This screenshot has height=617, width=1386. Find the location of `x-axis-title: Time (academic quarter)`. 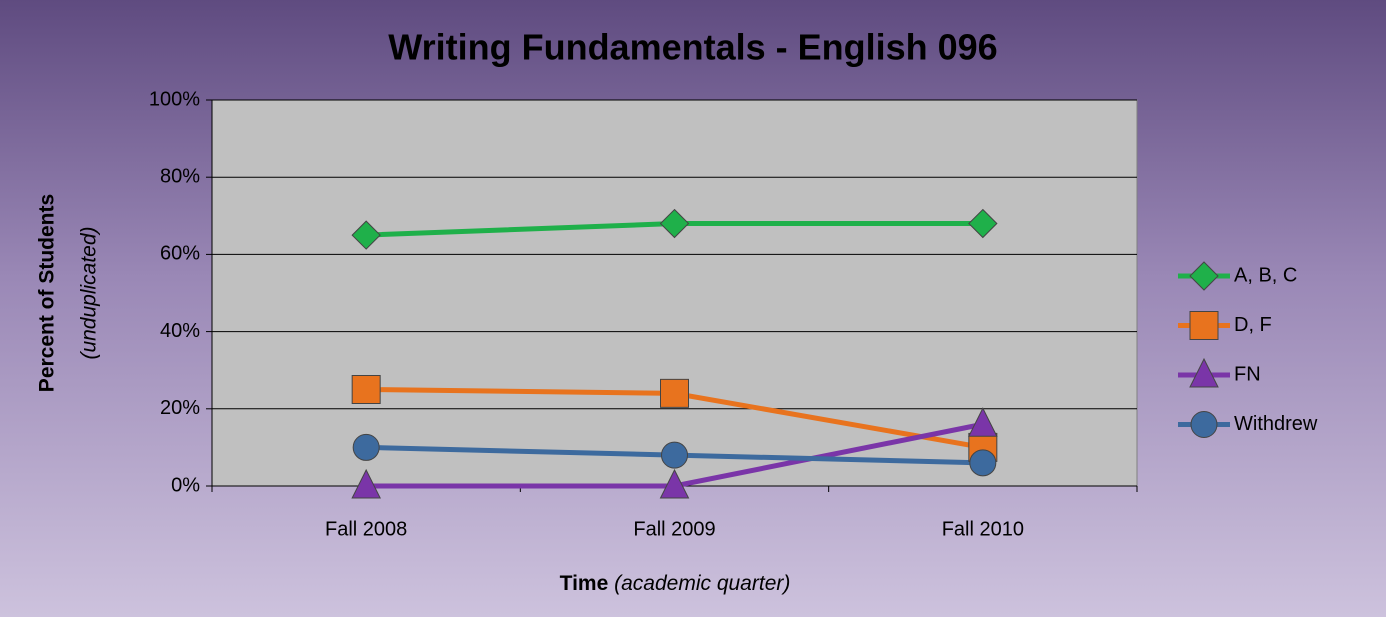

x-axis-title: Time (academic quarter) is located at coordinates (675, 583).